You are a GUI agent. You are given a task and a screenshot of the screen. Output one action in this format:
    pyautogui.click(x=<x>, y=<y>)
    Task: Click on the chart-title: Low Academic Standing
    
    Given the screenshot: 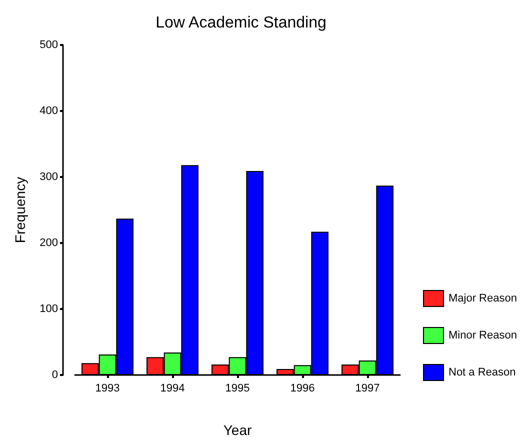 What is the action you would take?
    pyautogui.click(x=241, y=23)
    